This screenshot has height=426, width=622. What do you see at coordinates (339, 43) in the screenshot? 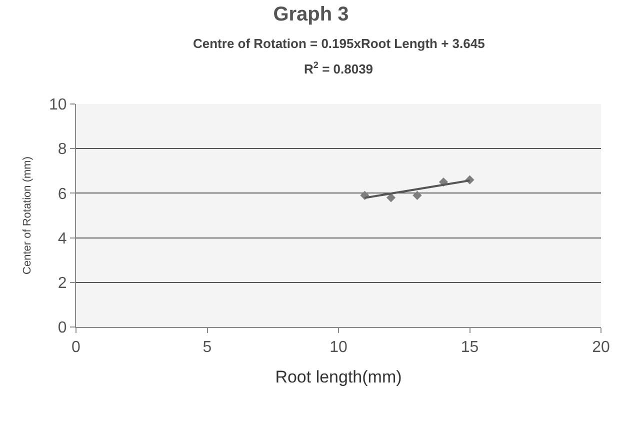
I see `chart-subtitle: Centre of Rotation = 0.195xRoot Length + 3.645` at bounding box center [339, 43].